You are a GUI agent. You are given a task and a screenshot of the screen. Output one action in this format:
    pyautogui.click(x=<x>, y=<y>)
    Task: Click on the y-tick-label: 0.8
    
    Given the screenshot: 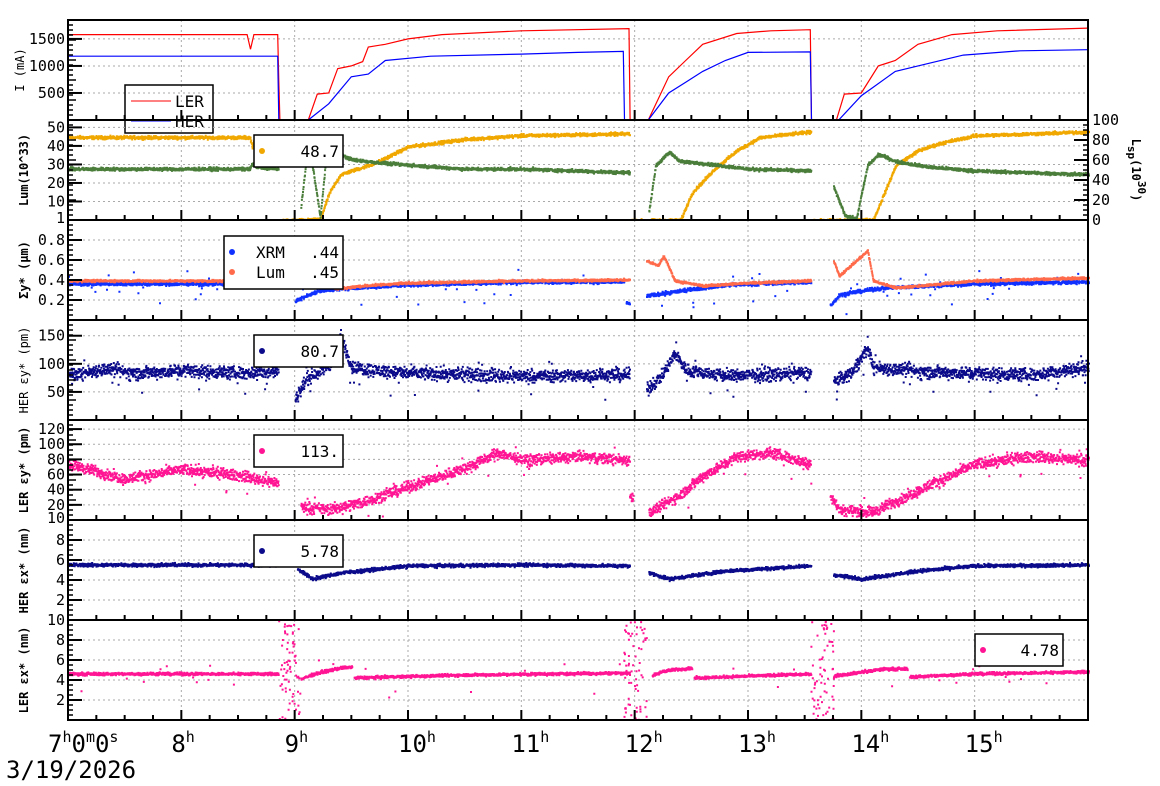 What is the action you would take?
    pyautogui.click(x=51, y=240)
    